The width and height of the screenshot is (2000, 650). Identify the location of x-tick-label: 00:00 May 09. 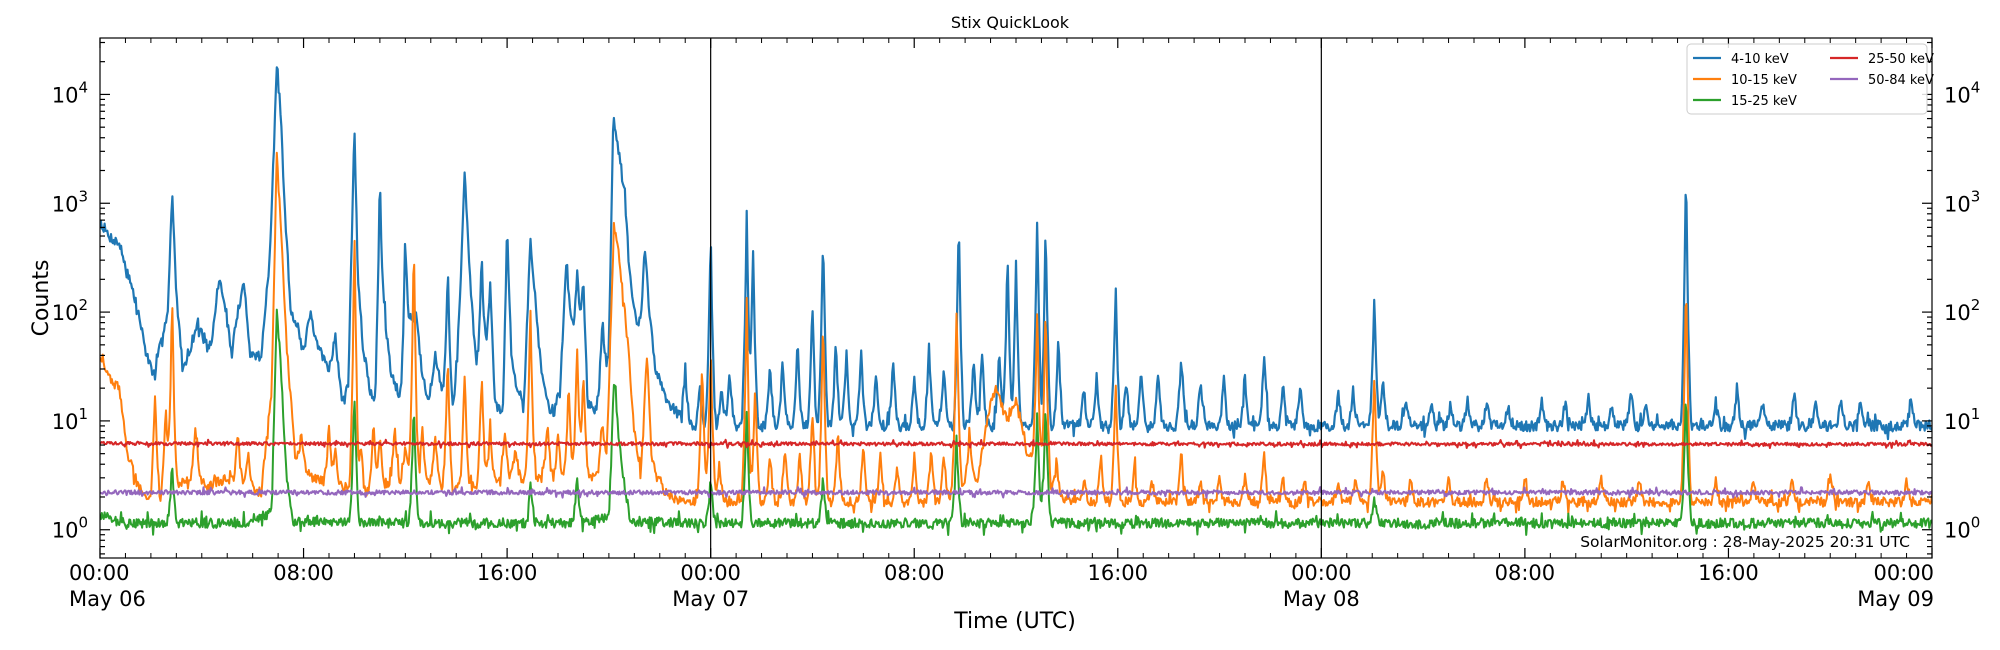
(1895, 586).